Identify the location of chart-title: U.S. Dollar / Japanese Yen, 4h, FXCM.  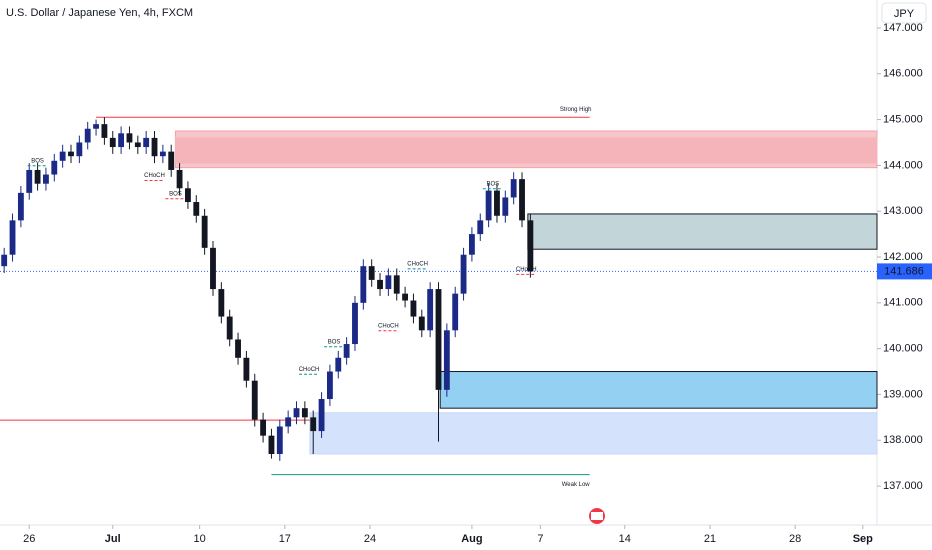
(99, 13).